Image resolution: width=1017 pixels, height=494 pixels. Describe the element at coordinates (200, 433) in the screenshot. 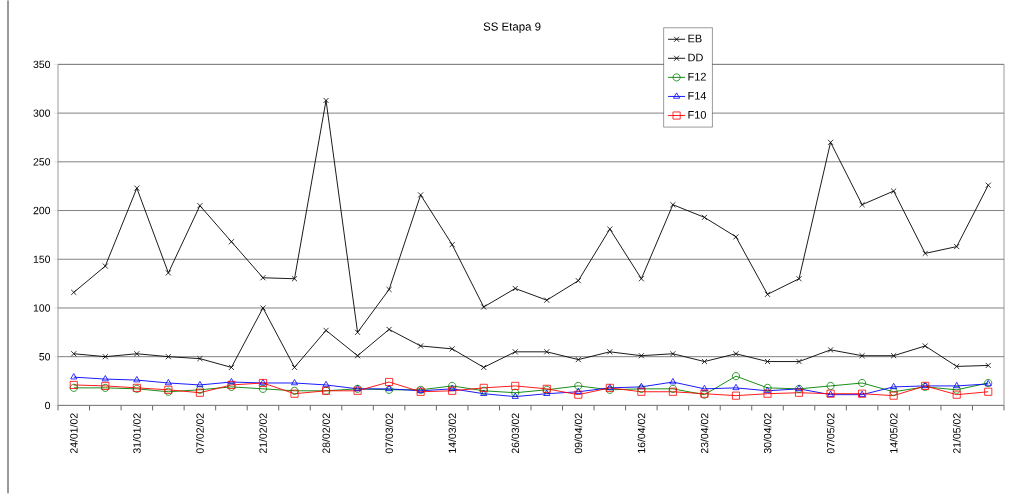

I see `x-tick-label: 07/02/02` at that location.